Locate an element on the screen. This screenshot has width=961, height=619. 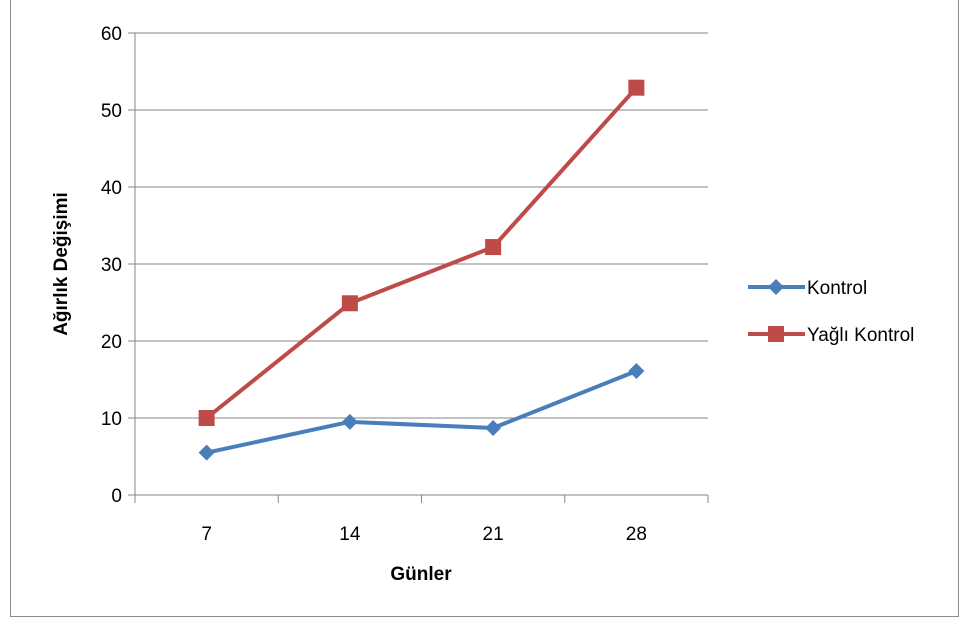
legend-item: Yağlı Kontrol is located at coordinates (831, 335).